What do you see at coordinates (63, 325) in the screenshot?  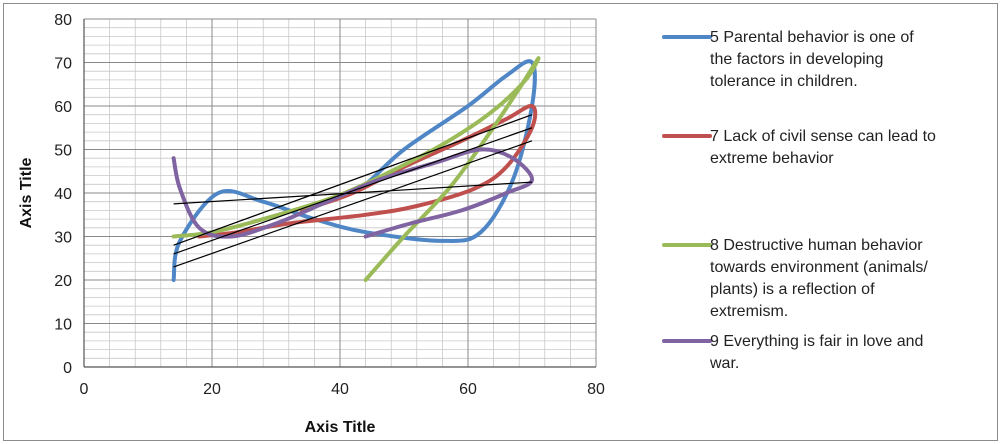 I see `y-tick-label: 10` at bounding box center [63, 325].